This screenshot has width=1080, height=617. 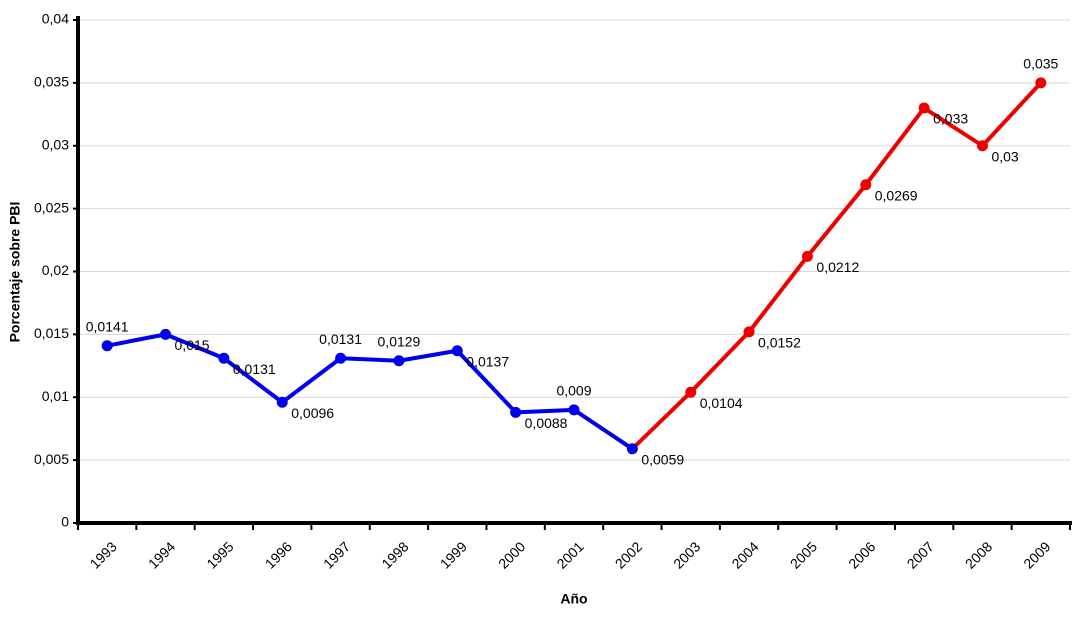 What do you see at coordinates (278, 554) in the screenshot?
I see `x-tick-label: 1996` at bounding box center [278, 554].